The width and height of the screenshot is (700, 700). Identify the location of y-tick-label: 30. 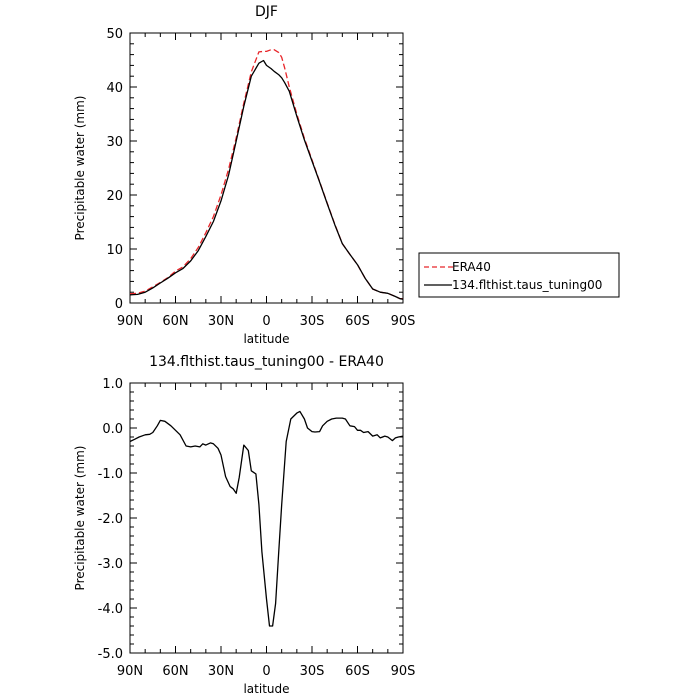
(114, 142).